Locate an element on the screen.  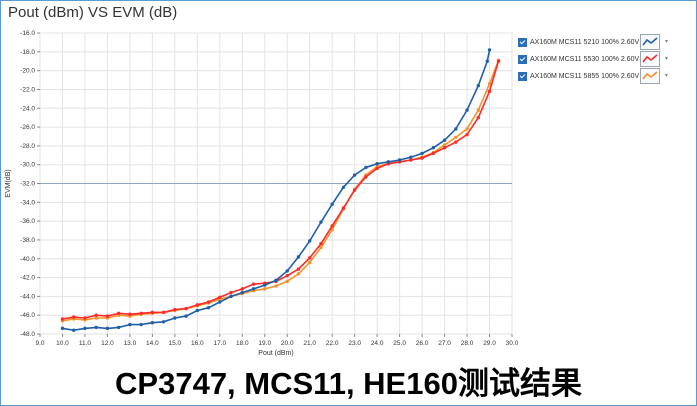
y-tick-label: -46.0 is located at coordinates (27, 315).